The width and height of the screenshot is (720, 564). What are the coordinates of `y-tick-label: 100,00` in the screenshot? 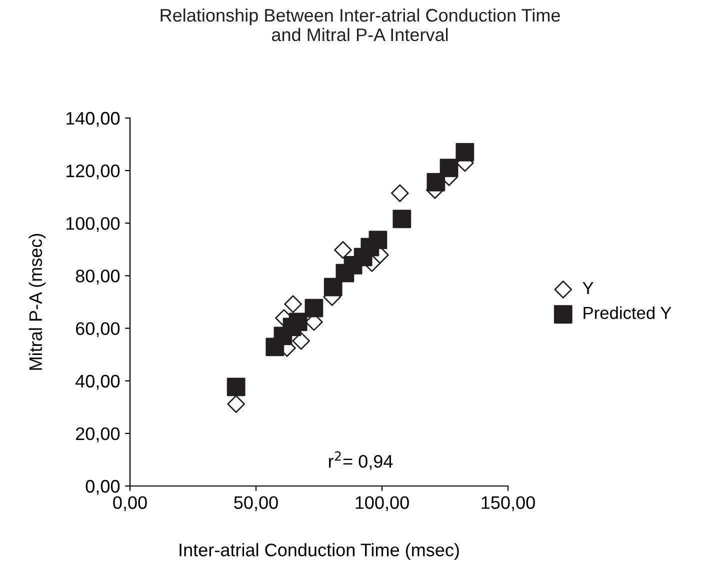 It's located at (93, 224).